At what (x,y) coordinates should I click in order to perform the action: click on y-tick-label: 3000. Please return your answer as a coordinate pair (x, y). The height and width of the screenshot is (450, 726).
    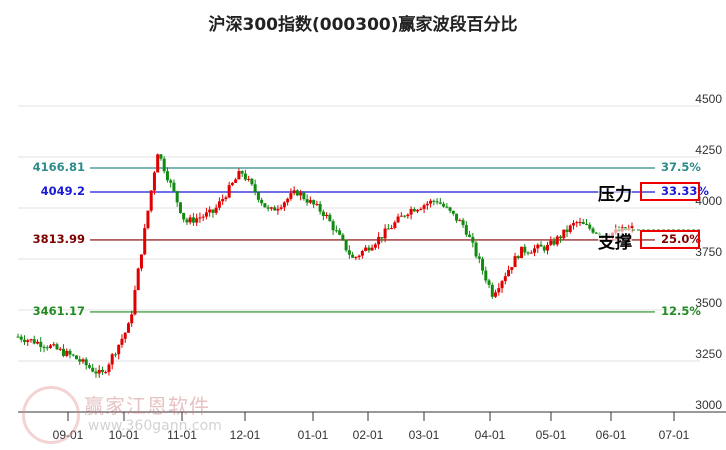
    Looking at the image, I should click on (708, 405).